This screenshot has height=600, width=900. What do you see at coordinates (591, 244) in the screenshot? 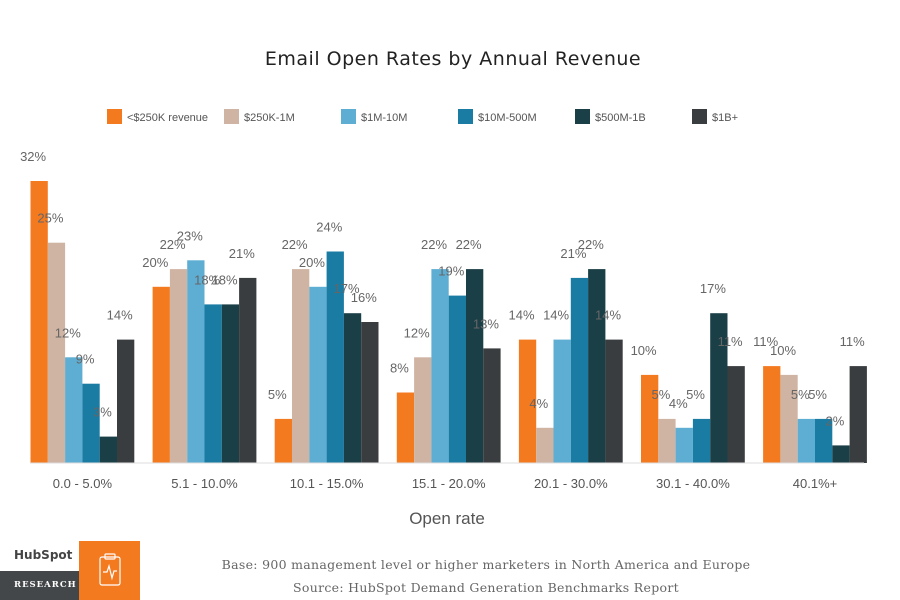
I see `value-label-500m-1b-5: 22%` at bounding box center [591, 244].